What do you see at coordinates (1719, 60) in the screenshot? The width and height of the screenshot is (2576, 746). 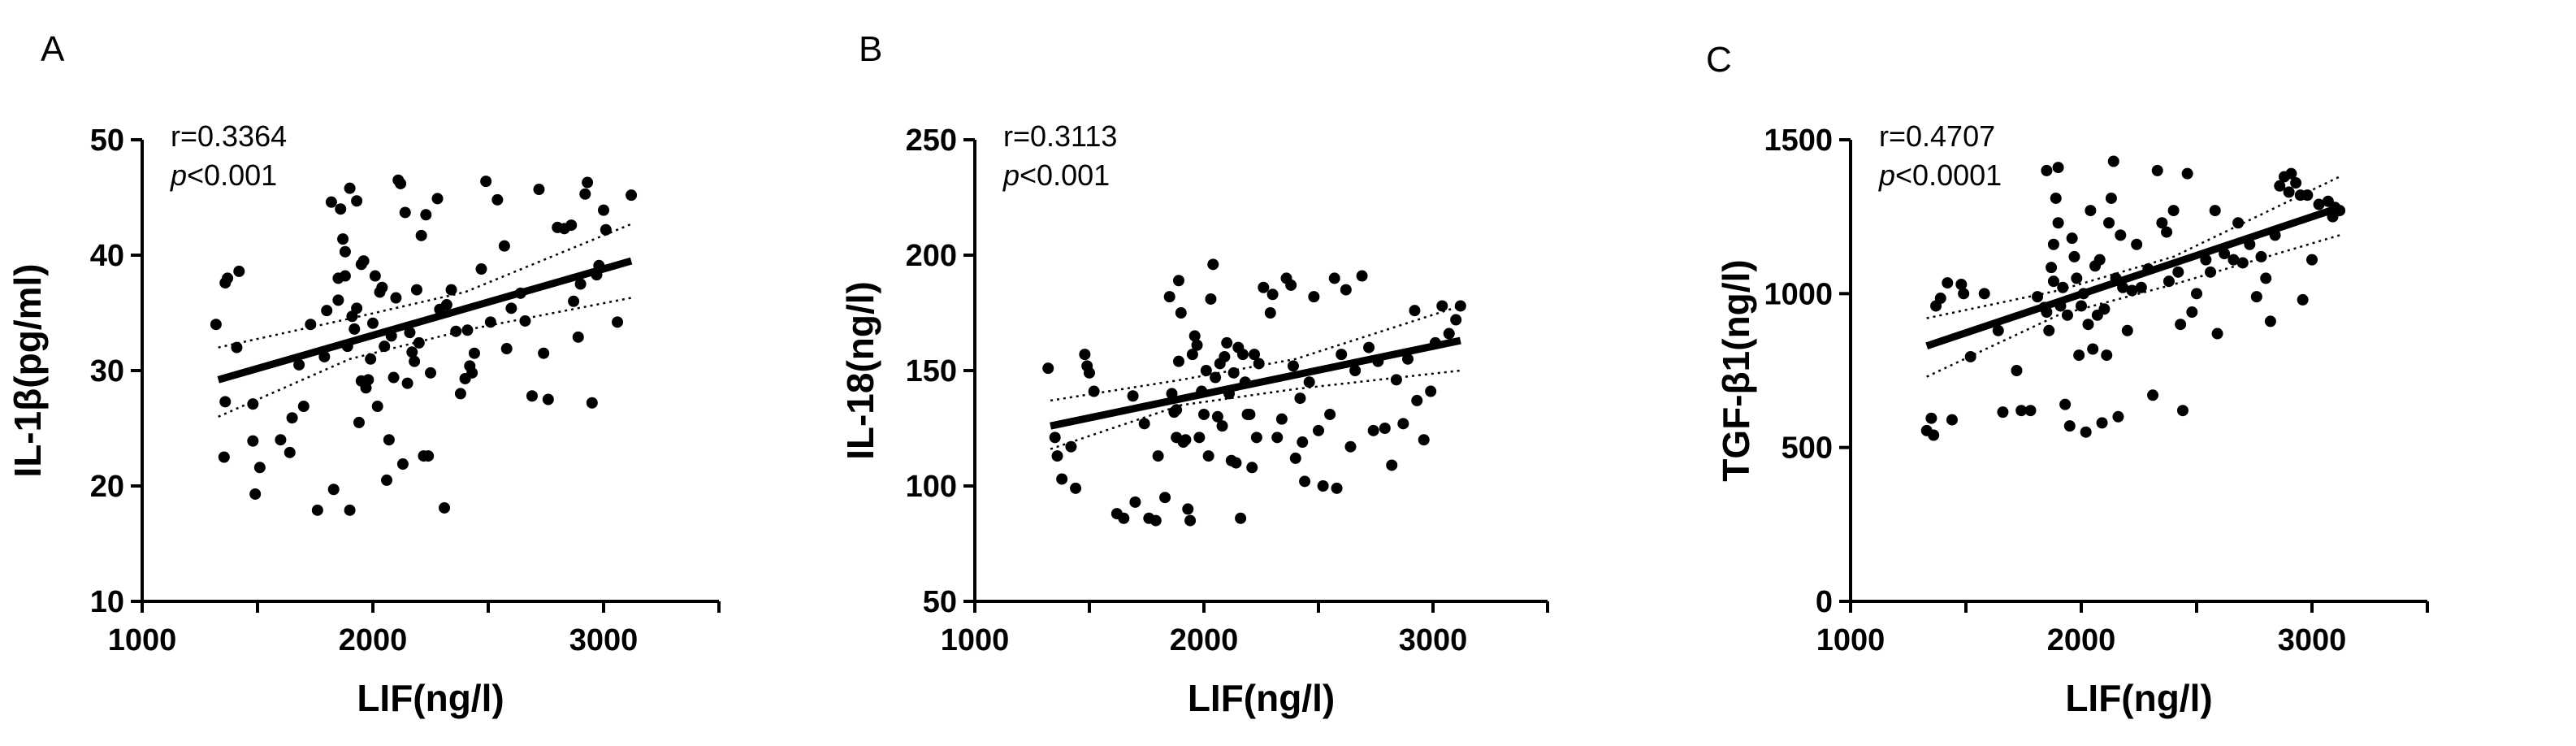 I see `chart-2-panel-letter: C` at bounding box center [1719, 60].